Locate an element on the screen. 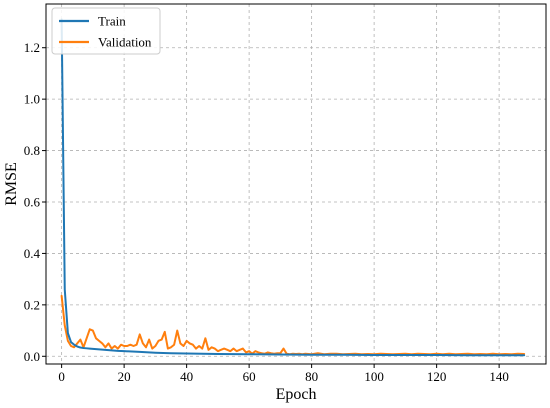 This screenshot has height=408, width=550. x-tick-label: 100 is located at coordinates (374, 376).